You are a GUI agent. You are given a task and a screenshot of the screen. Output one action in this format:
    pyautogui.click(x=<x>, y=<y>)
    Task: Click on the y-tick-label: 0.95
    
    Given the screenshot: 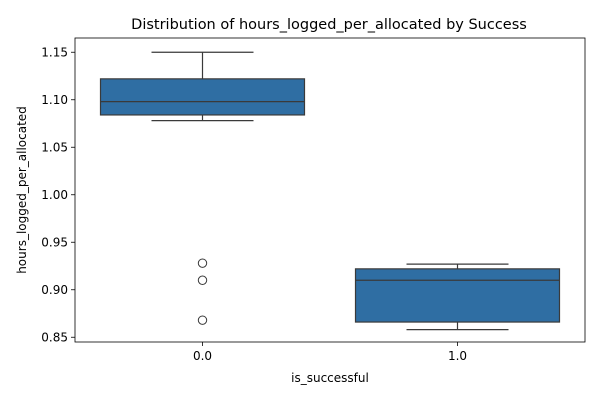 What is the action you would take?
    pyautogui.click(x=54, y=242)
    